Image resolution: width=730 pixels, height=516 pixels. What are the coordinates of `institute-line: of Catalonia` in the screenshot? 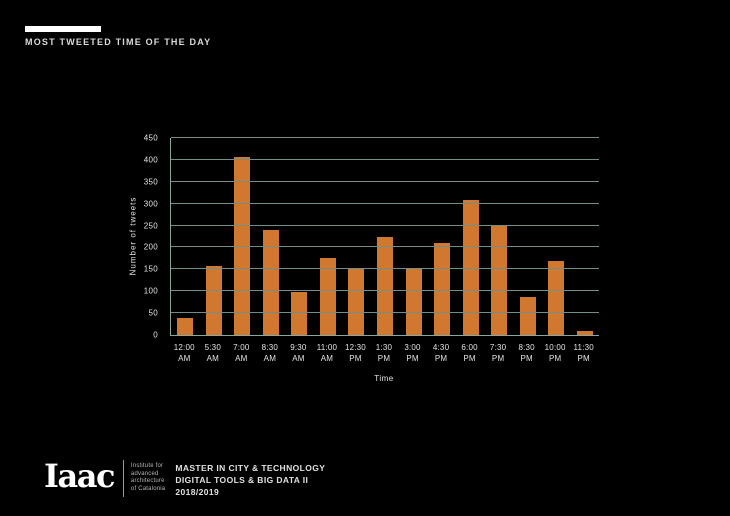 It's located at (148, 488).